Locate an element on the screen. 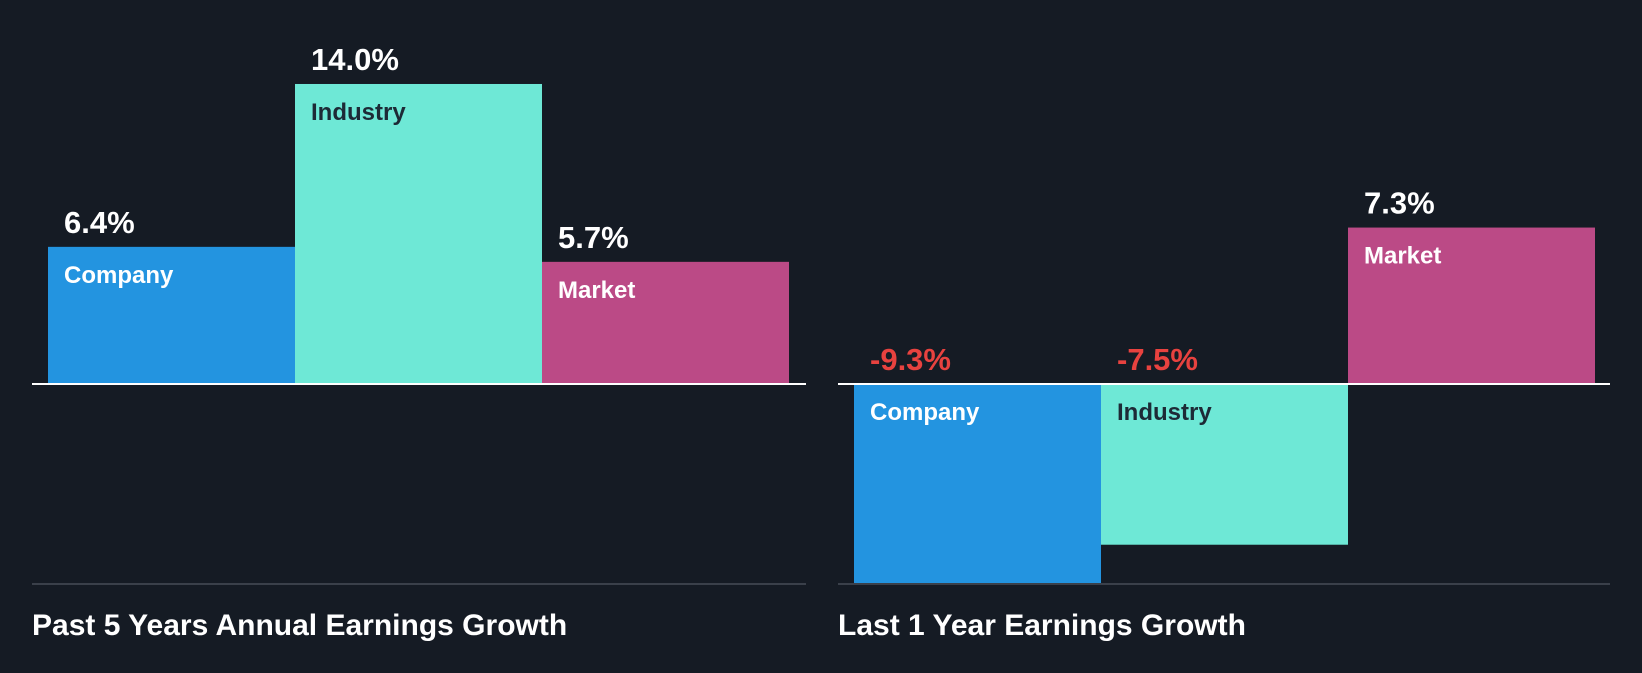 The image size is (1642, 673). last-1-year-bar-market is located at coordinates (1471, 305).